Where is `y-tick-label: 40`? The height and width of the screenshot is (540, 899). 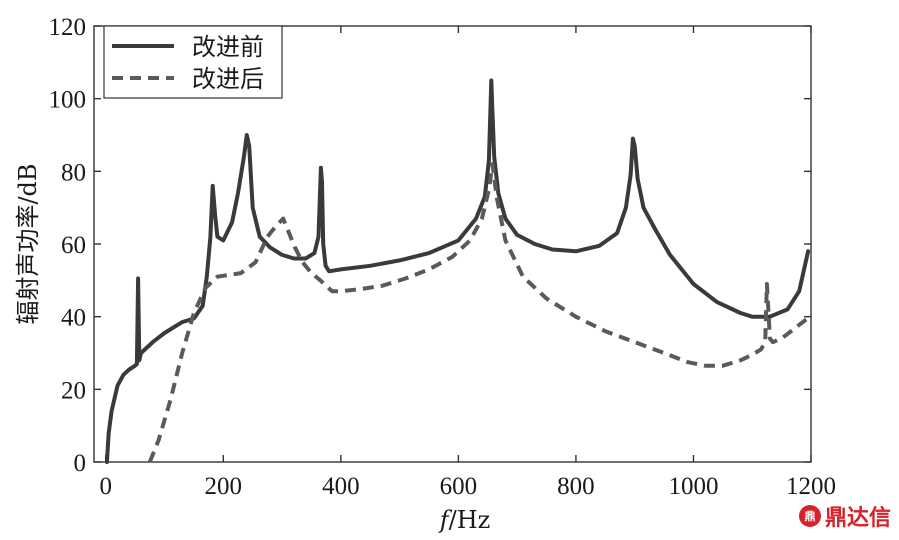
y-tick-label: 40 is located at coordinates (73, 318).